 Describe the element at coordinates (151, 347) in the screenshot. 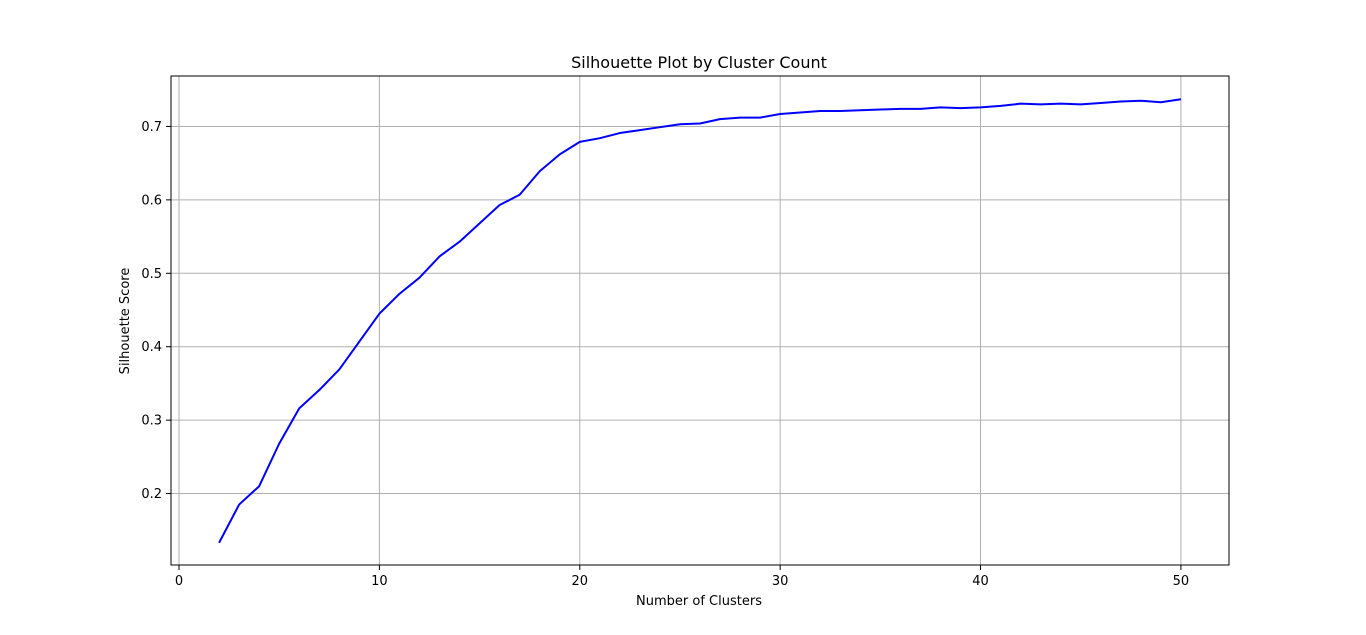

I see `y-tick-label: 0.4` at that location.